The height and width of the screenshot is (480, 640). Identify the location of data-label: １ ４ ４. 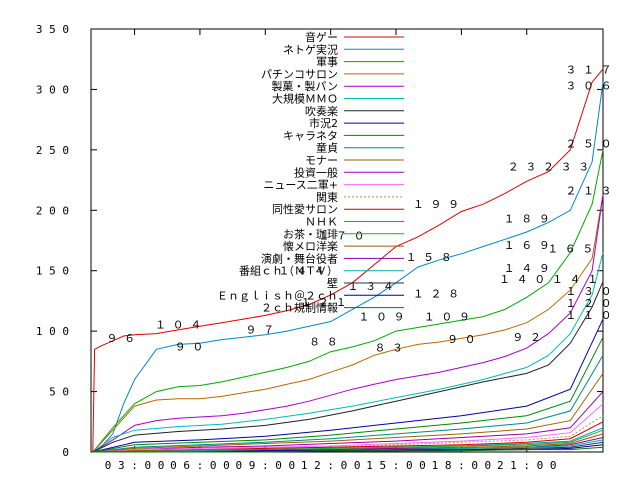
(301, 270).